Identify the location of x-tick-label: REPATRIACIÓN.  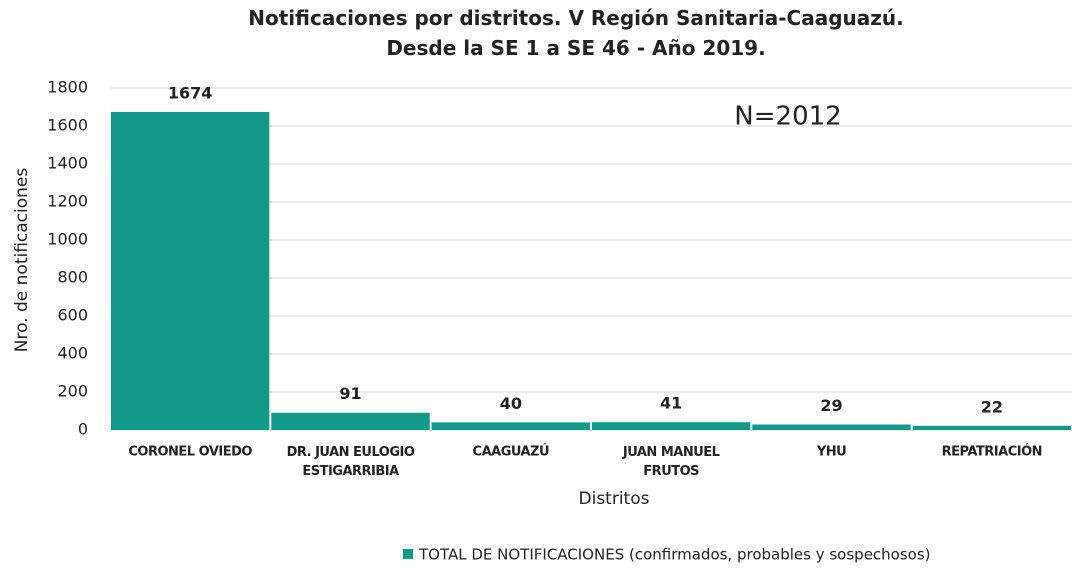
(992, 452).